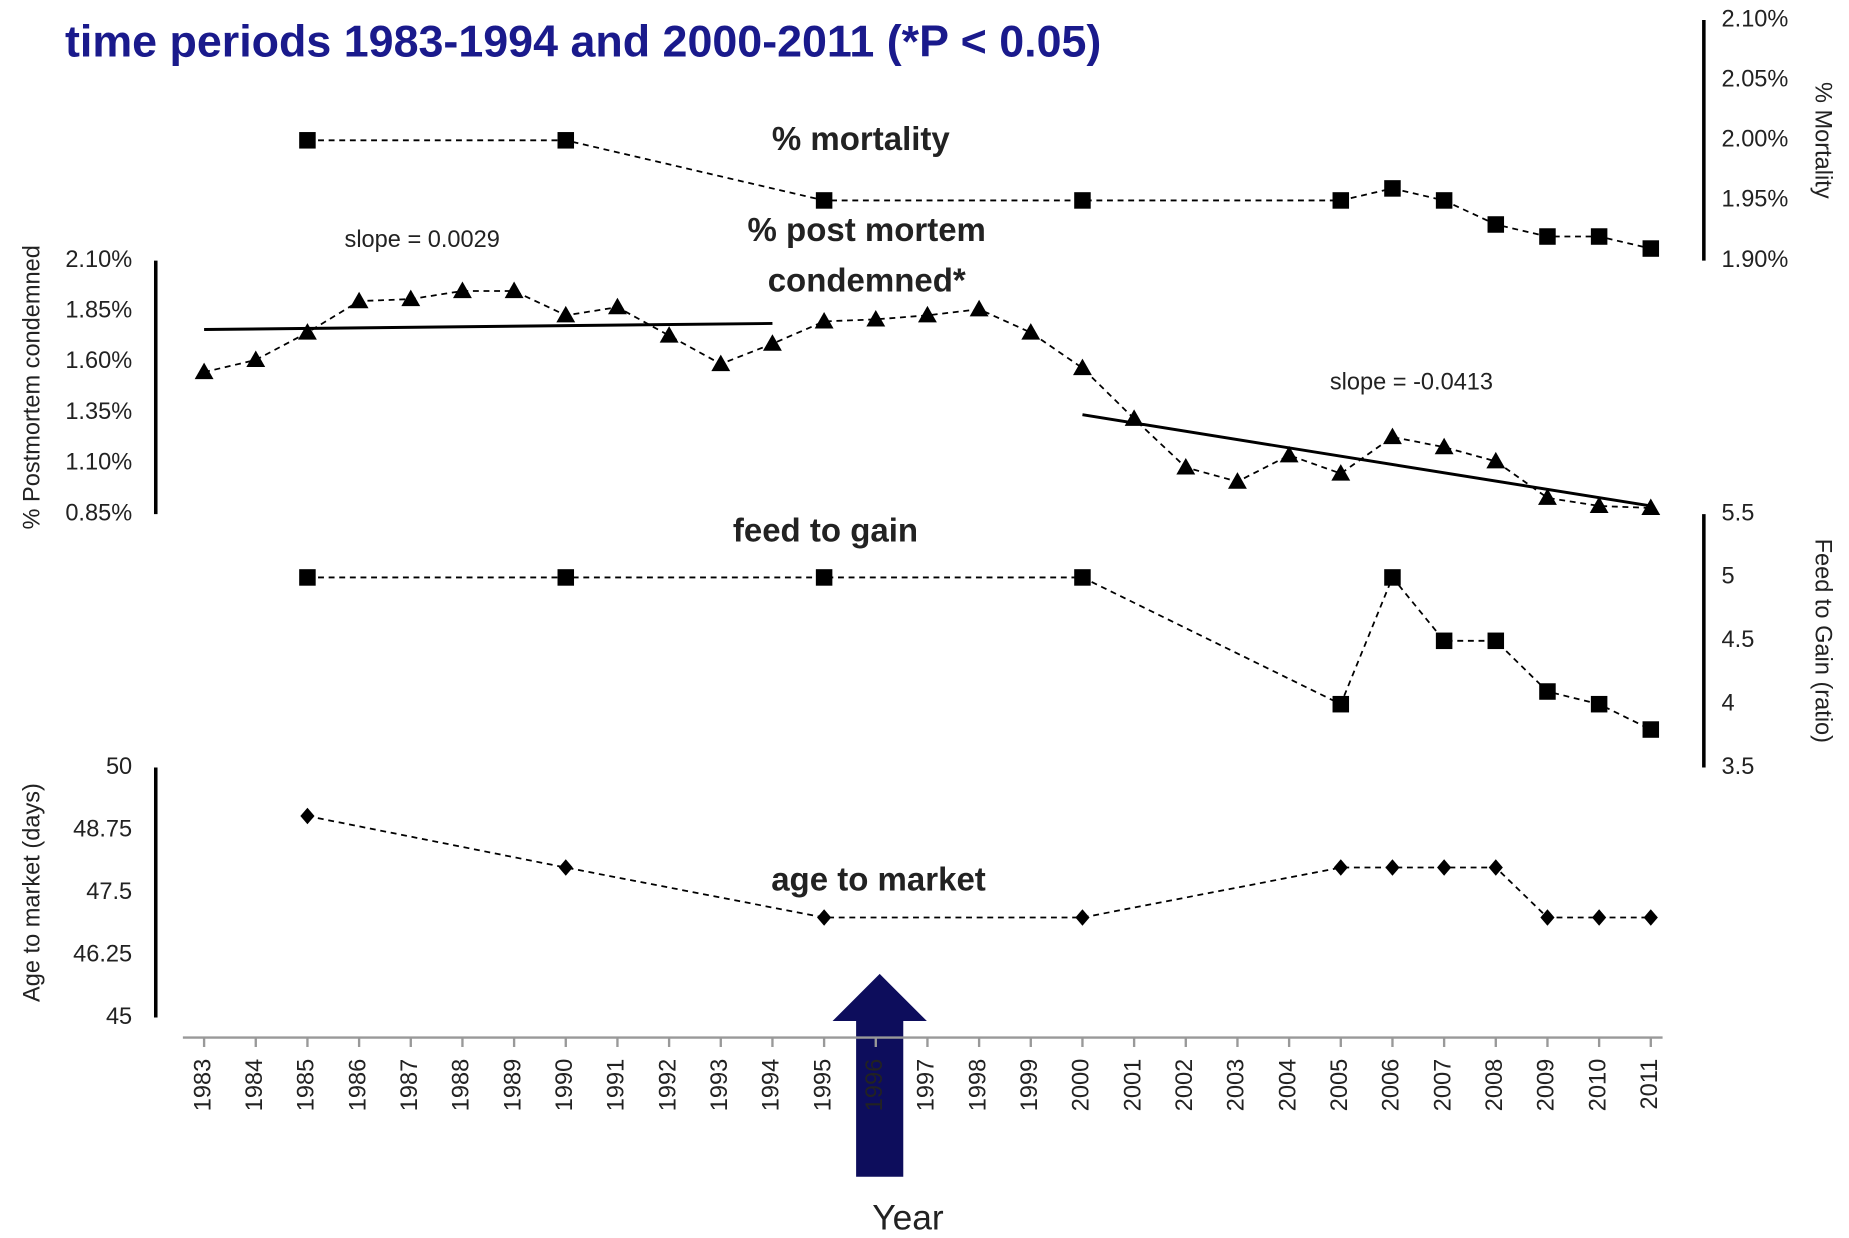 This screenshot has width=1849, height=1238. Describe the element at coordinates (1546, 1085) in the screenshot. I see `x-tick-label: 2009` at that location.